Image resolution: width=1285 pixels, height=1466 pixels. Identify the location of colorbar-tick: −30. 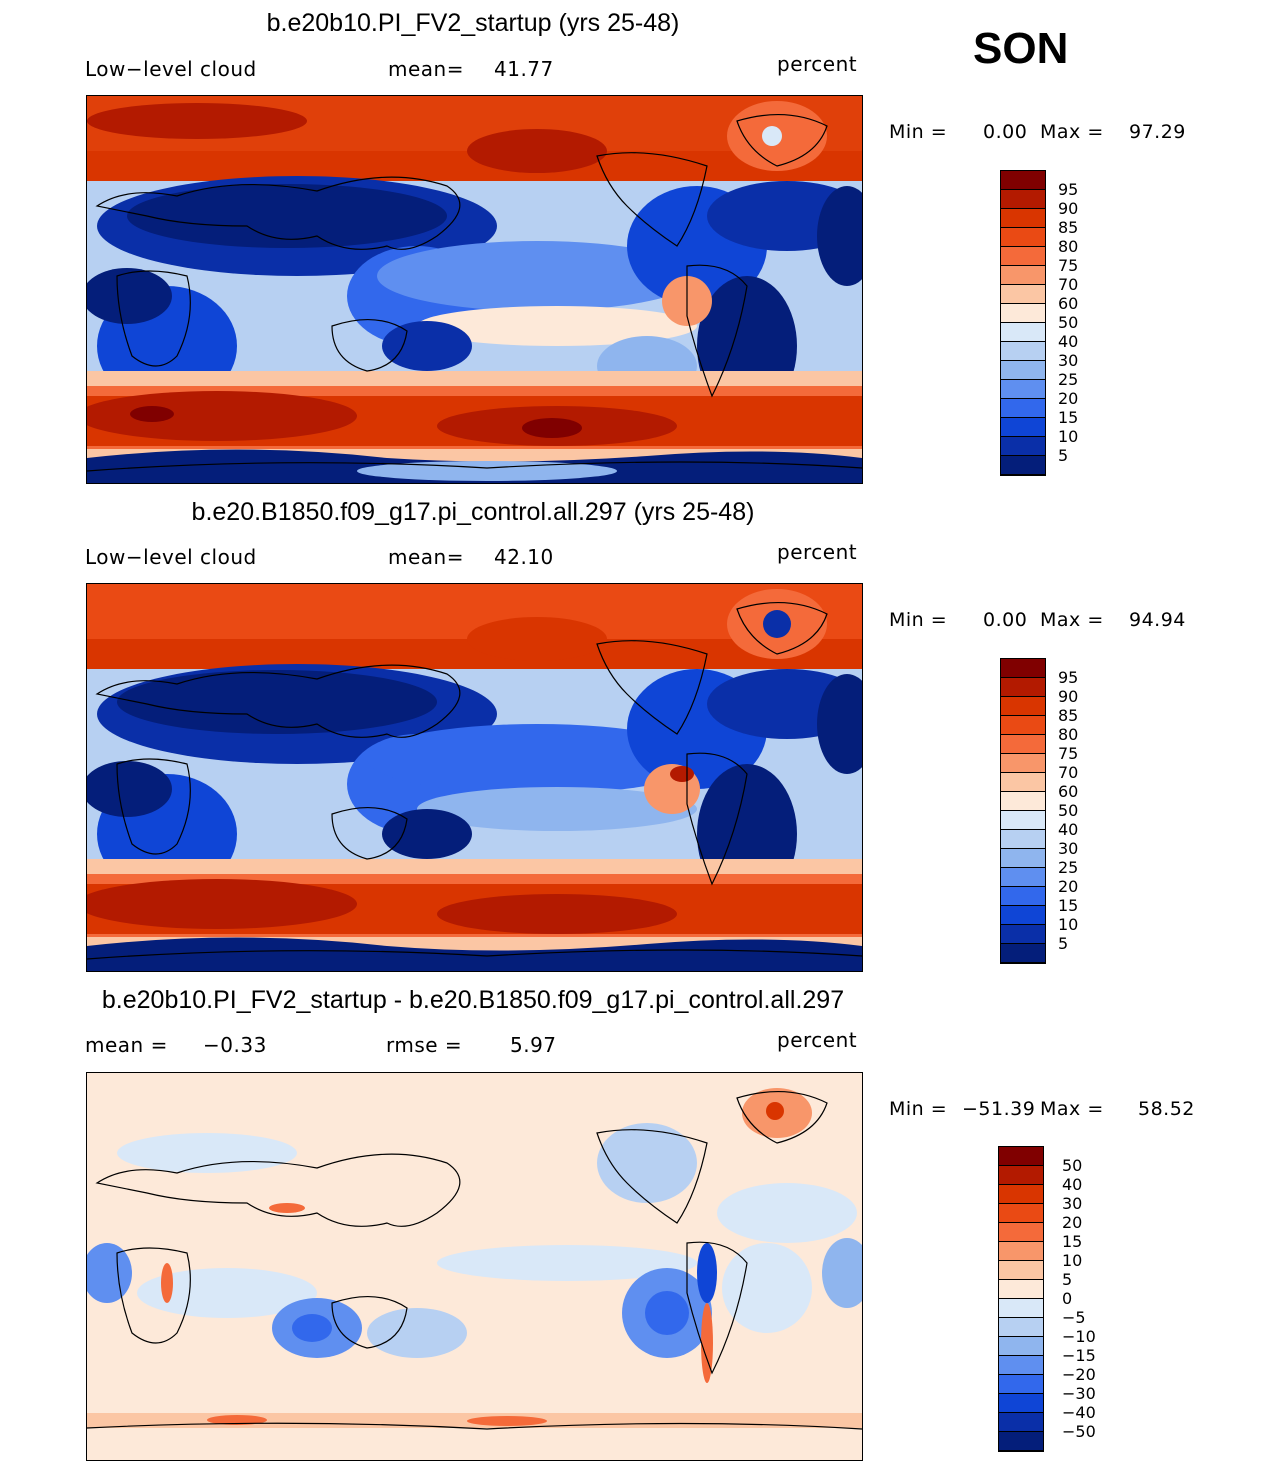
(1079, 1393).